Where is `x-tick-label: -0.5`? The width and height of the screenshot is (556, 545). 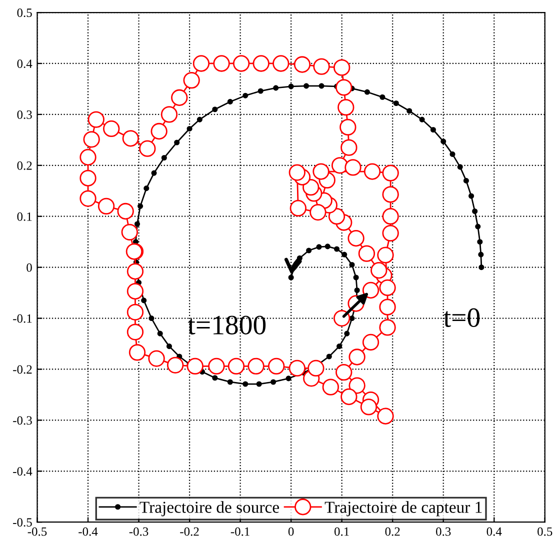
x-tick-label: -0.5 is located at coordinates (37, 531).